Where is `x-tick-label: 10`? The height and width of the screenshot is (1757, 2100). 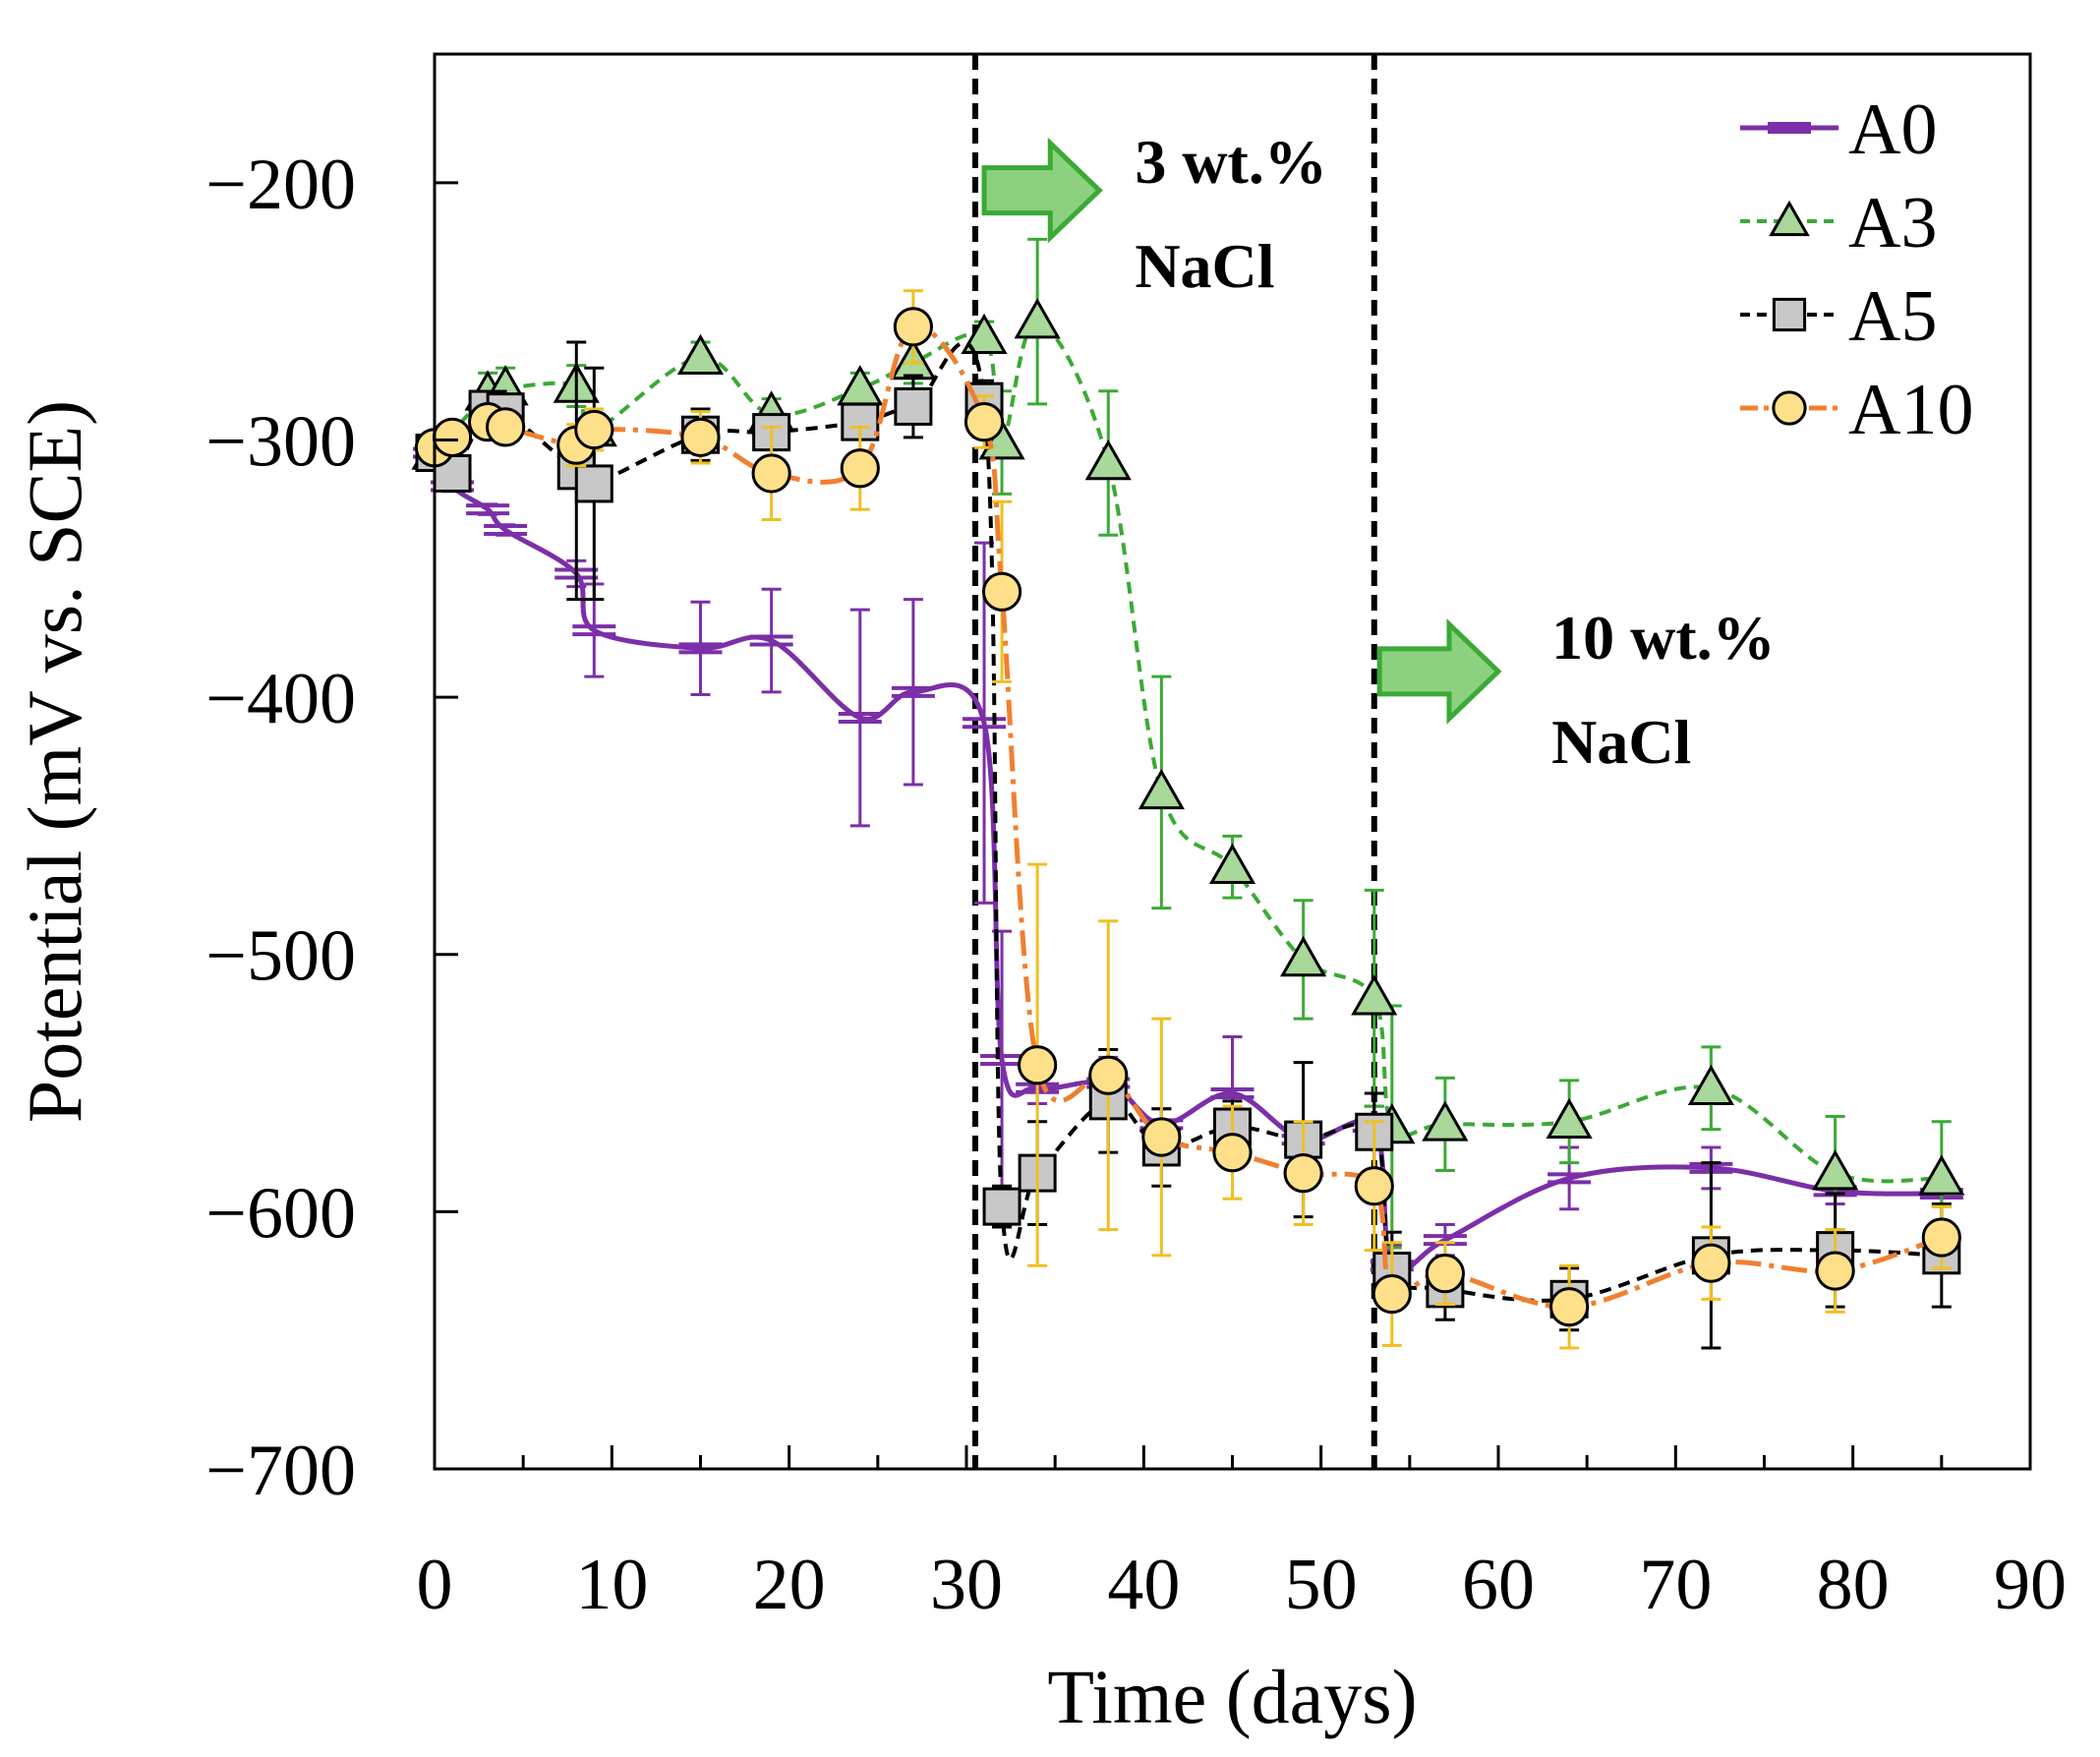
x-tick-label: 10 is located at coordinates (611, 1585).